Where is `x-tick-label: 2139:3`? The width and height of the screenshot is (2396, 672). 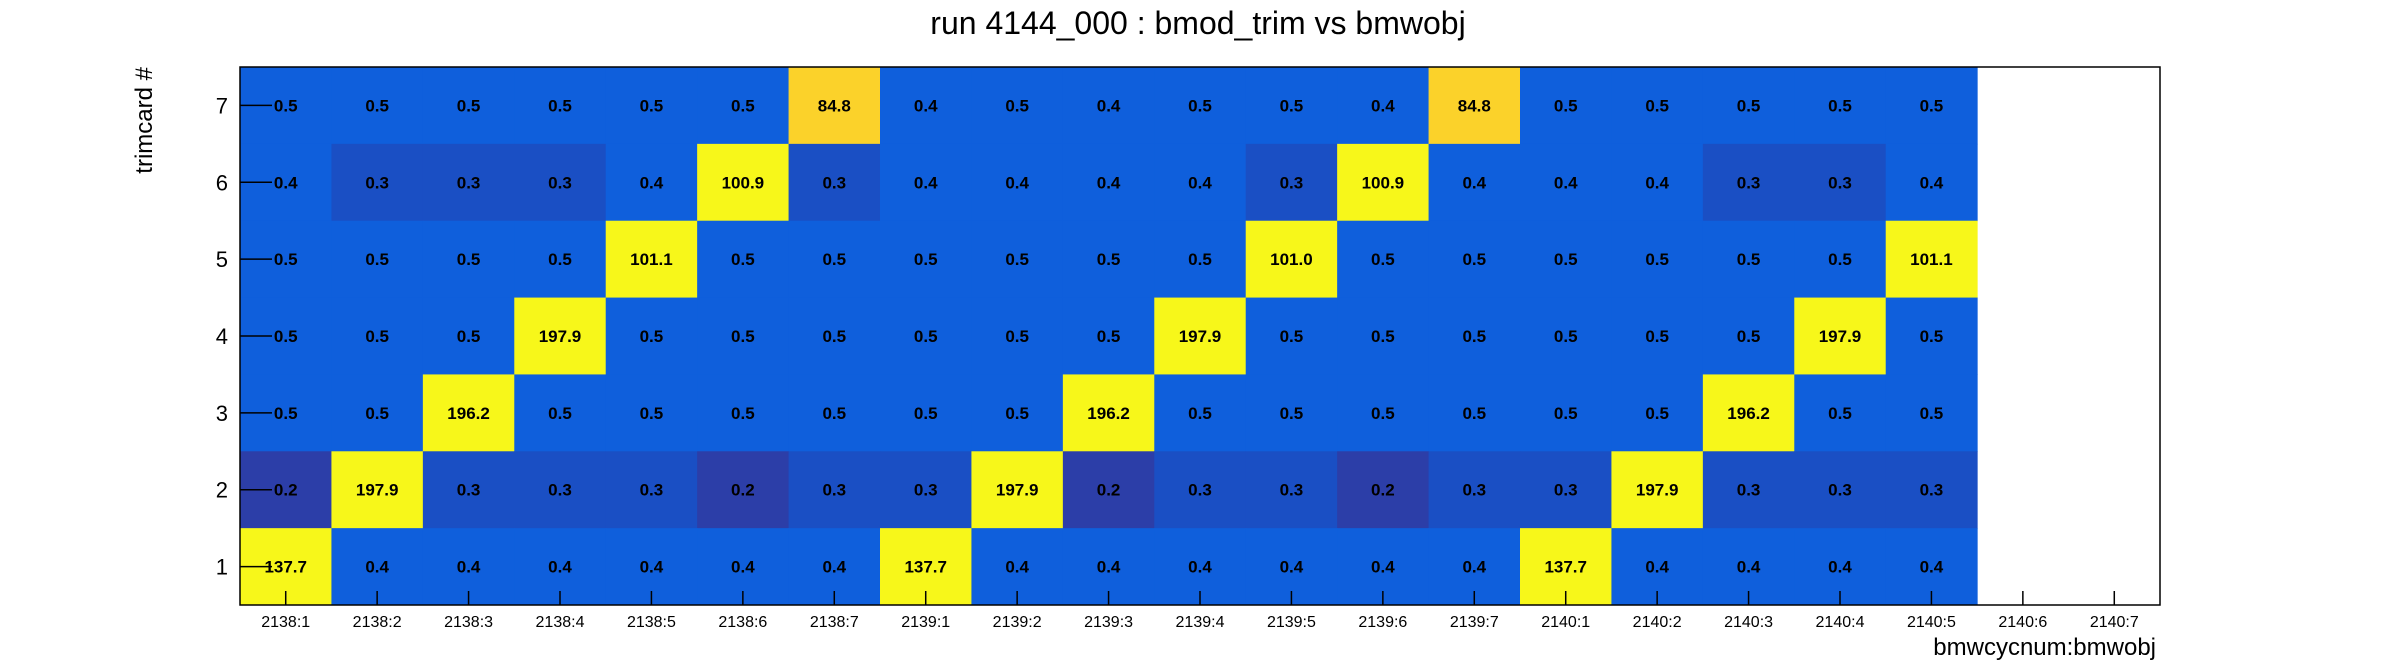 x-tick-label: 2139:3 is located at coordinates (1108, 622).